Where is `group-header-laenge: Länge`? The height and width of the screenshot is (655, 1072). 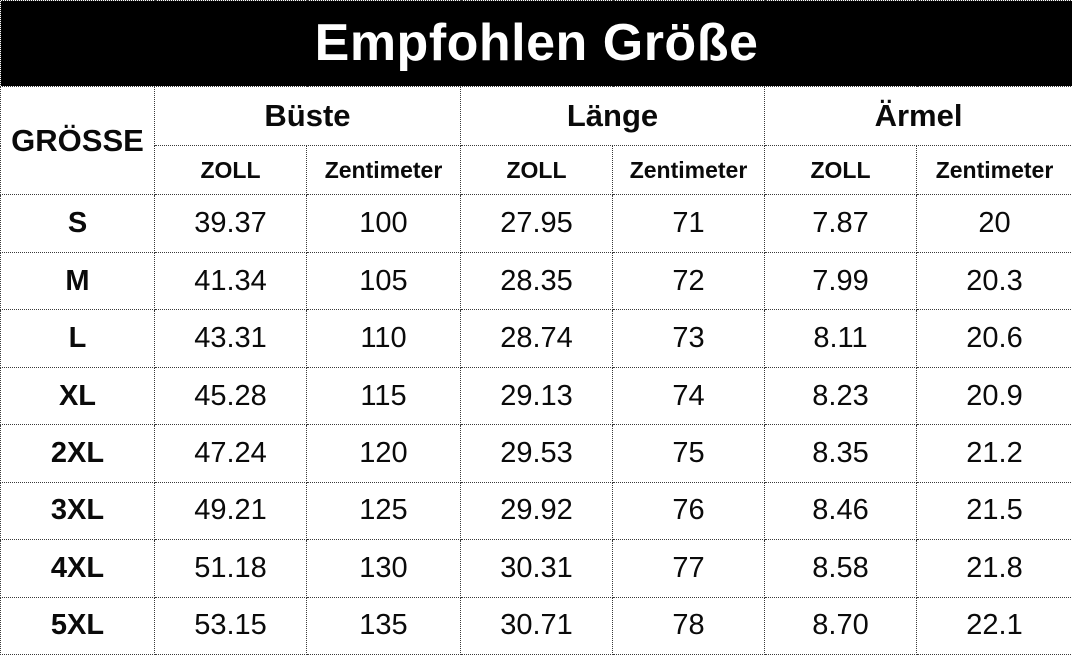 group-header-laenge: Länge is located at coordinates (612, 116).